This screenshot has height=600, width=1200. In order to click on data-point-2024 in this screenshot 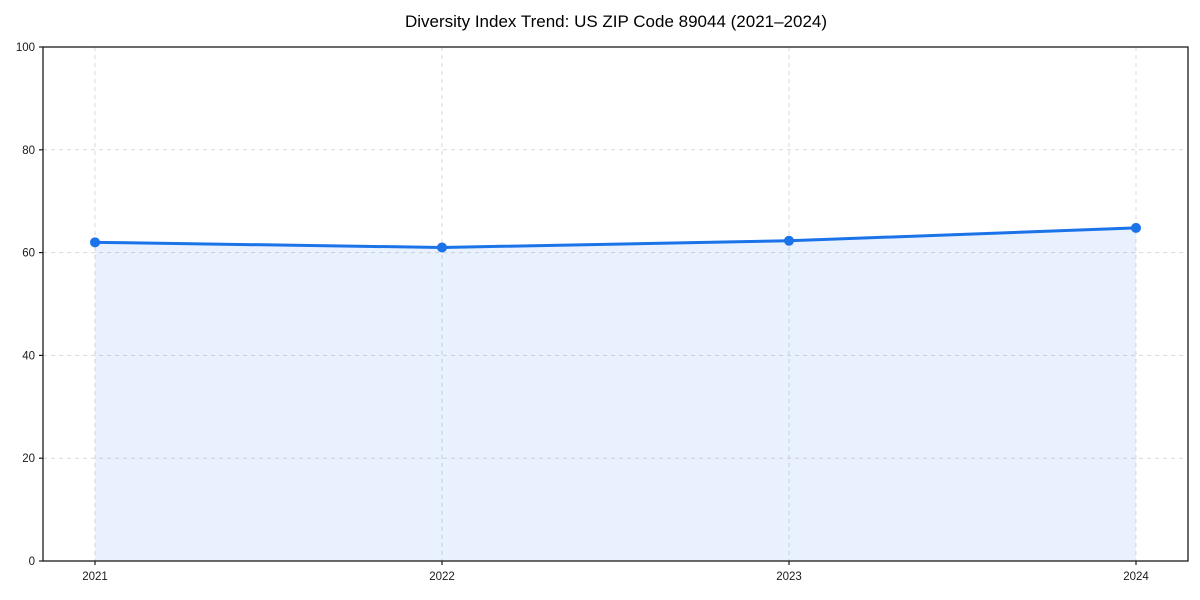, I will do `click(1136, 227)`.